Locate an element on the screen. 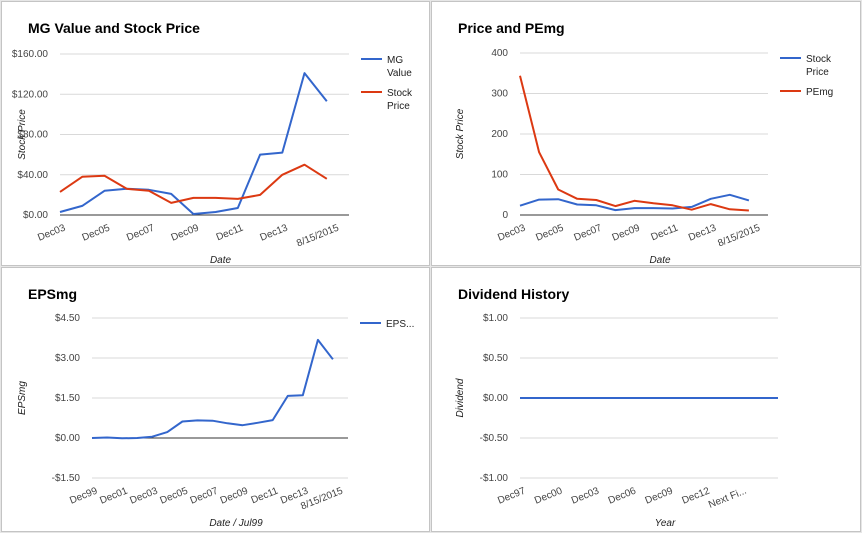  x-axis-label: Date / Jul99 is located at coordinates (236, 523).